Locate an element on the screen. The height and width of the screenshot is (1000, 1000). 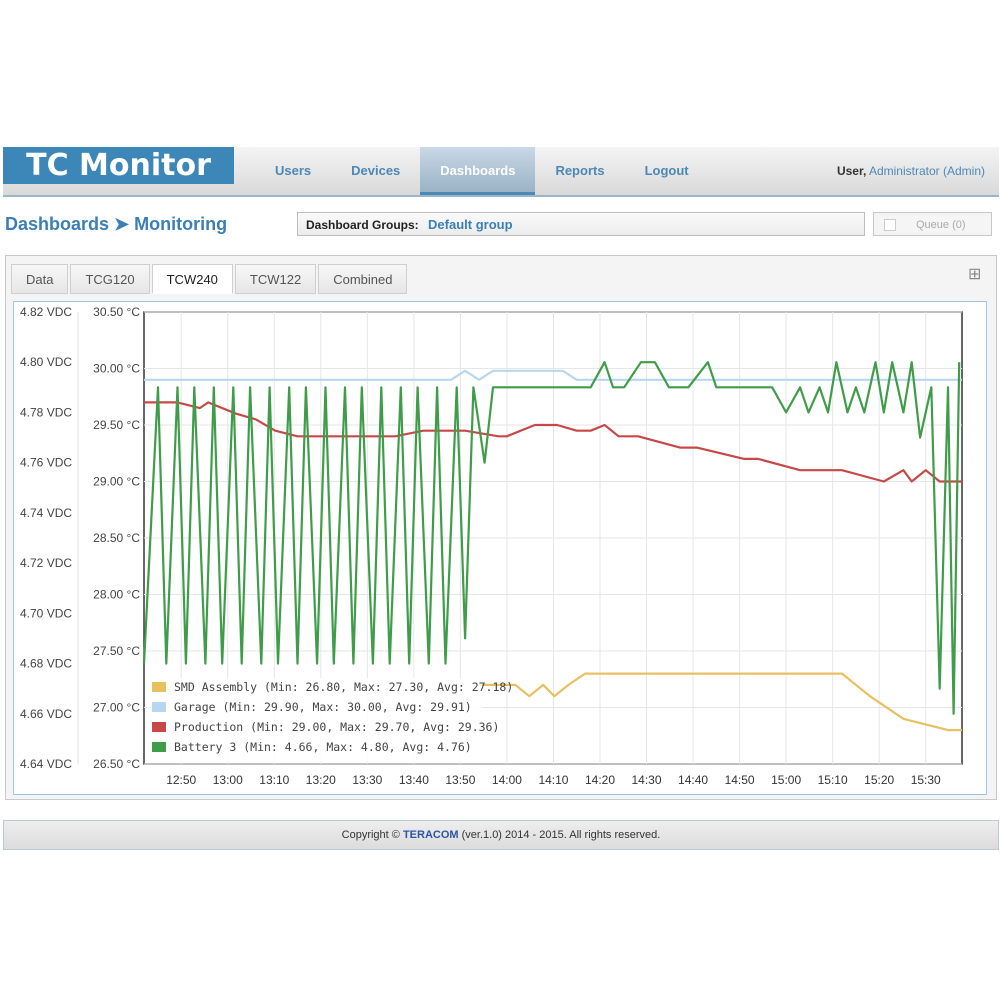
y-volt-tick-label: 4.68 VDC is located at coordinates (46, 664).